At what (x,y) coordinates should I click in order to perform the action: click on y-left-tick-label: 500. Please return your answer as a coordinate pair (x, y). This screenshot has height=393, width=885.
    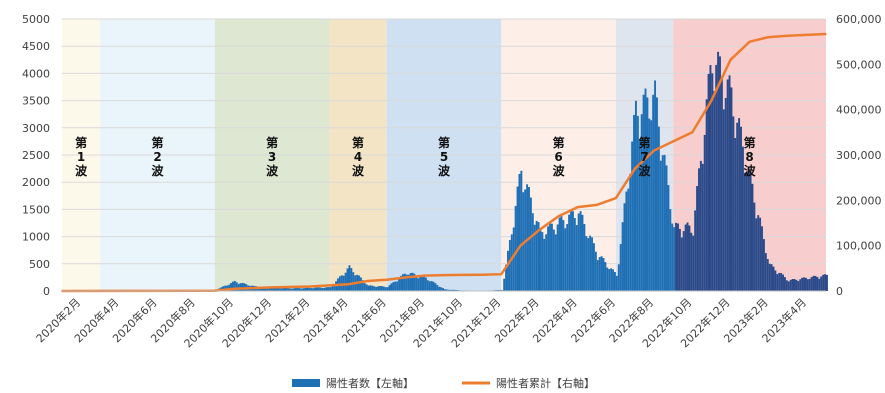
    Looking at the image, I should click on (39, 264).